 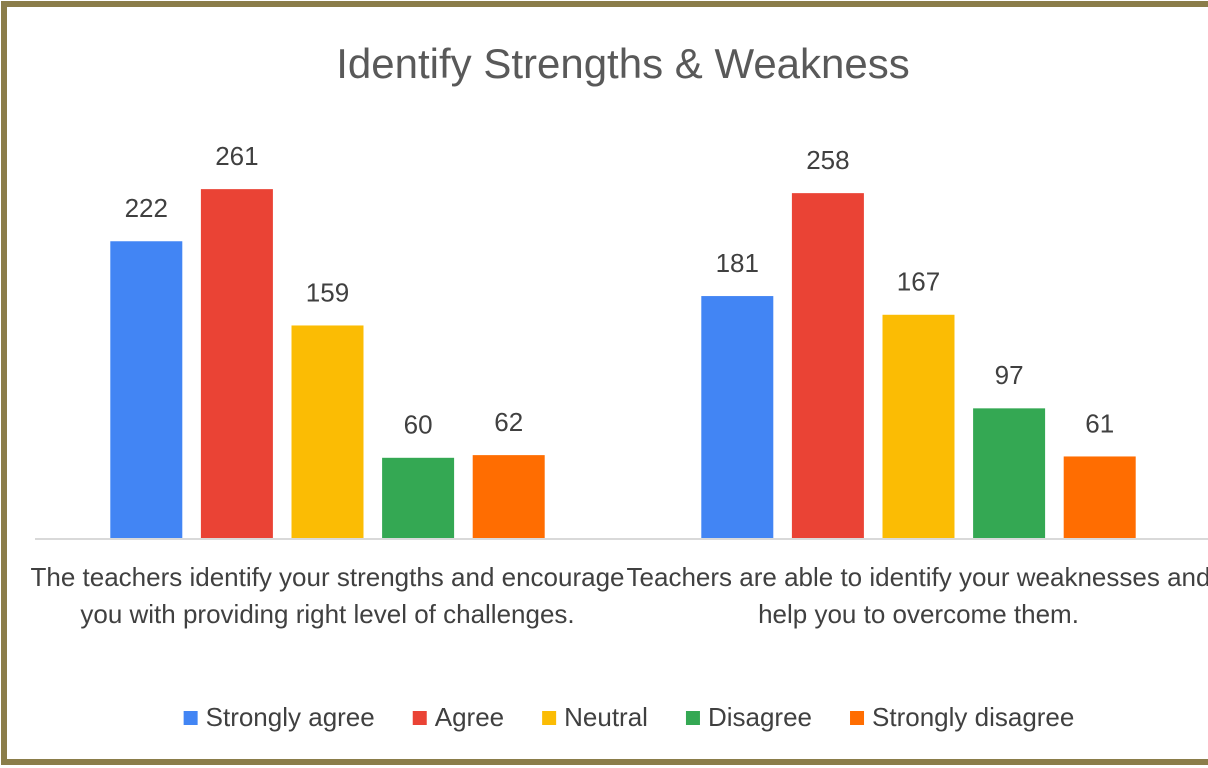 I want to click on chart-title: Identify Strengths & Weakness, so click(x=623, y=63).